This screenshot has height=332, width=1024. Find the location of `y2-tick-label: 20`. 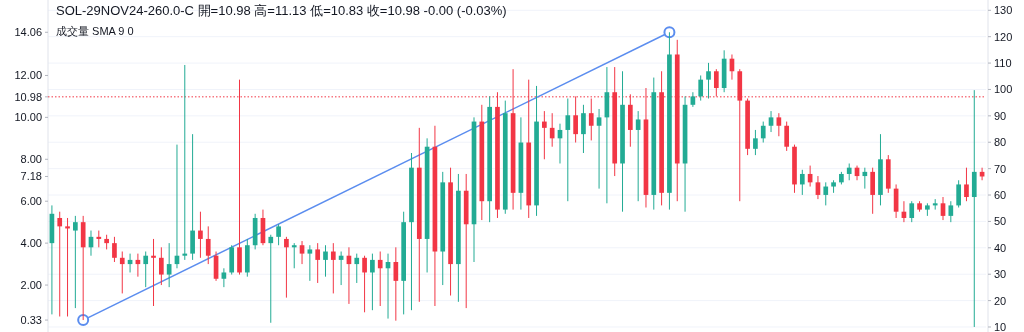

y2-tick-label: 20 is located at coordinates (1000, 300).